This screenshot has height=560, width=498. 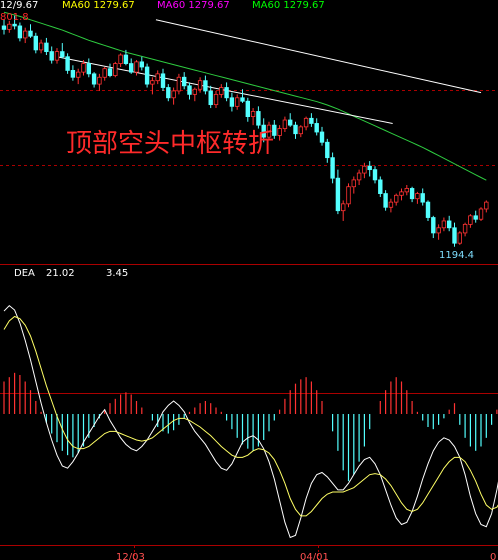 What do you see at coordinates (130, 556) in the screenshot?
I see `x-tick-label-1: 12/03` at bounding box center [130, 556].